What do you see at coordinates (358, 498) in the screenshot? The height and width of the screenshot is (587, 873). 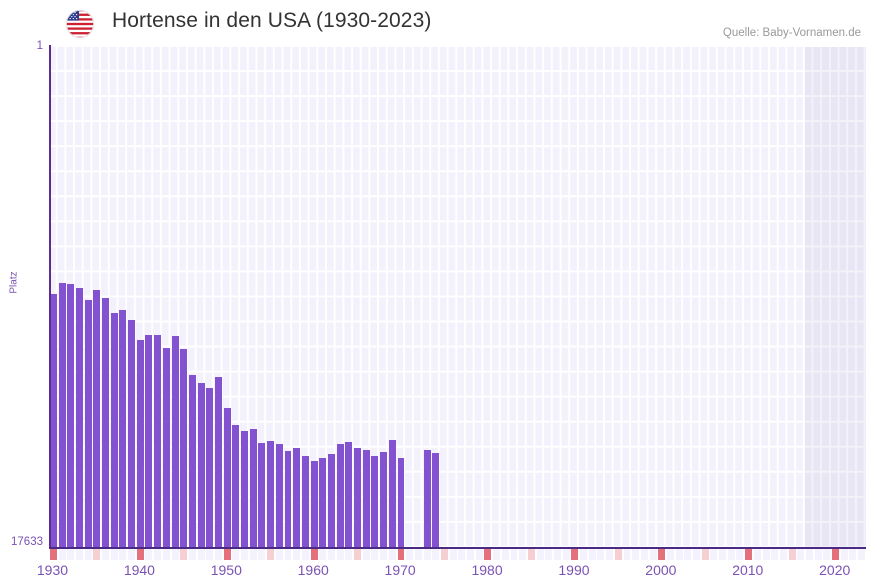 I see `bar-1965` at bounding box center [358, 498].